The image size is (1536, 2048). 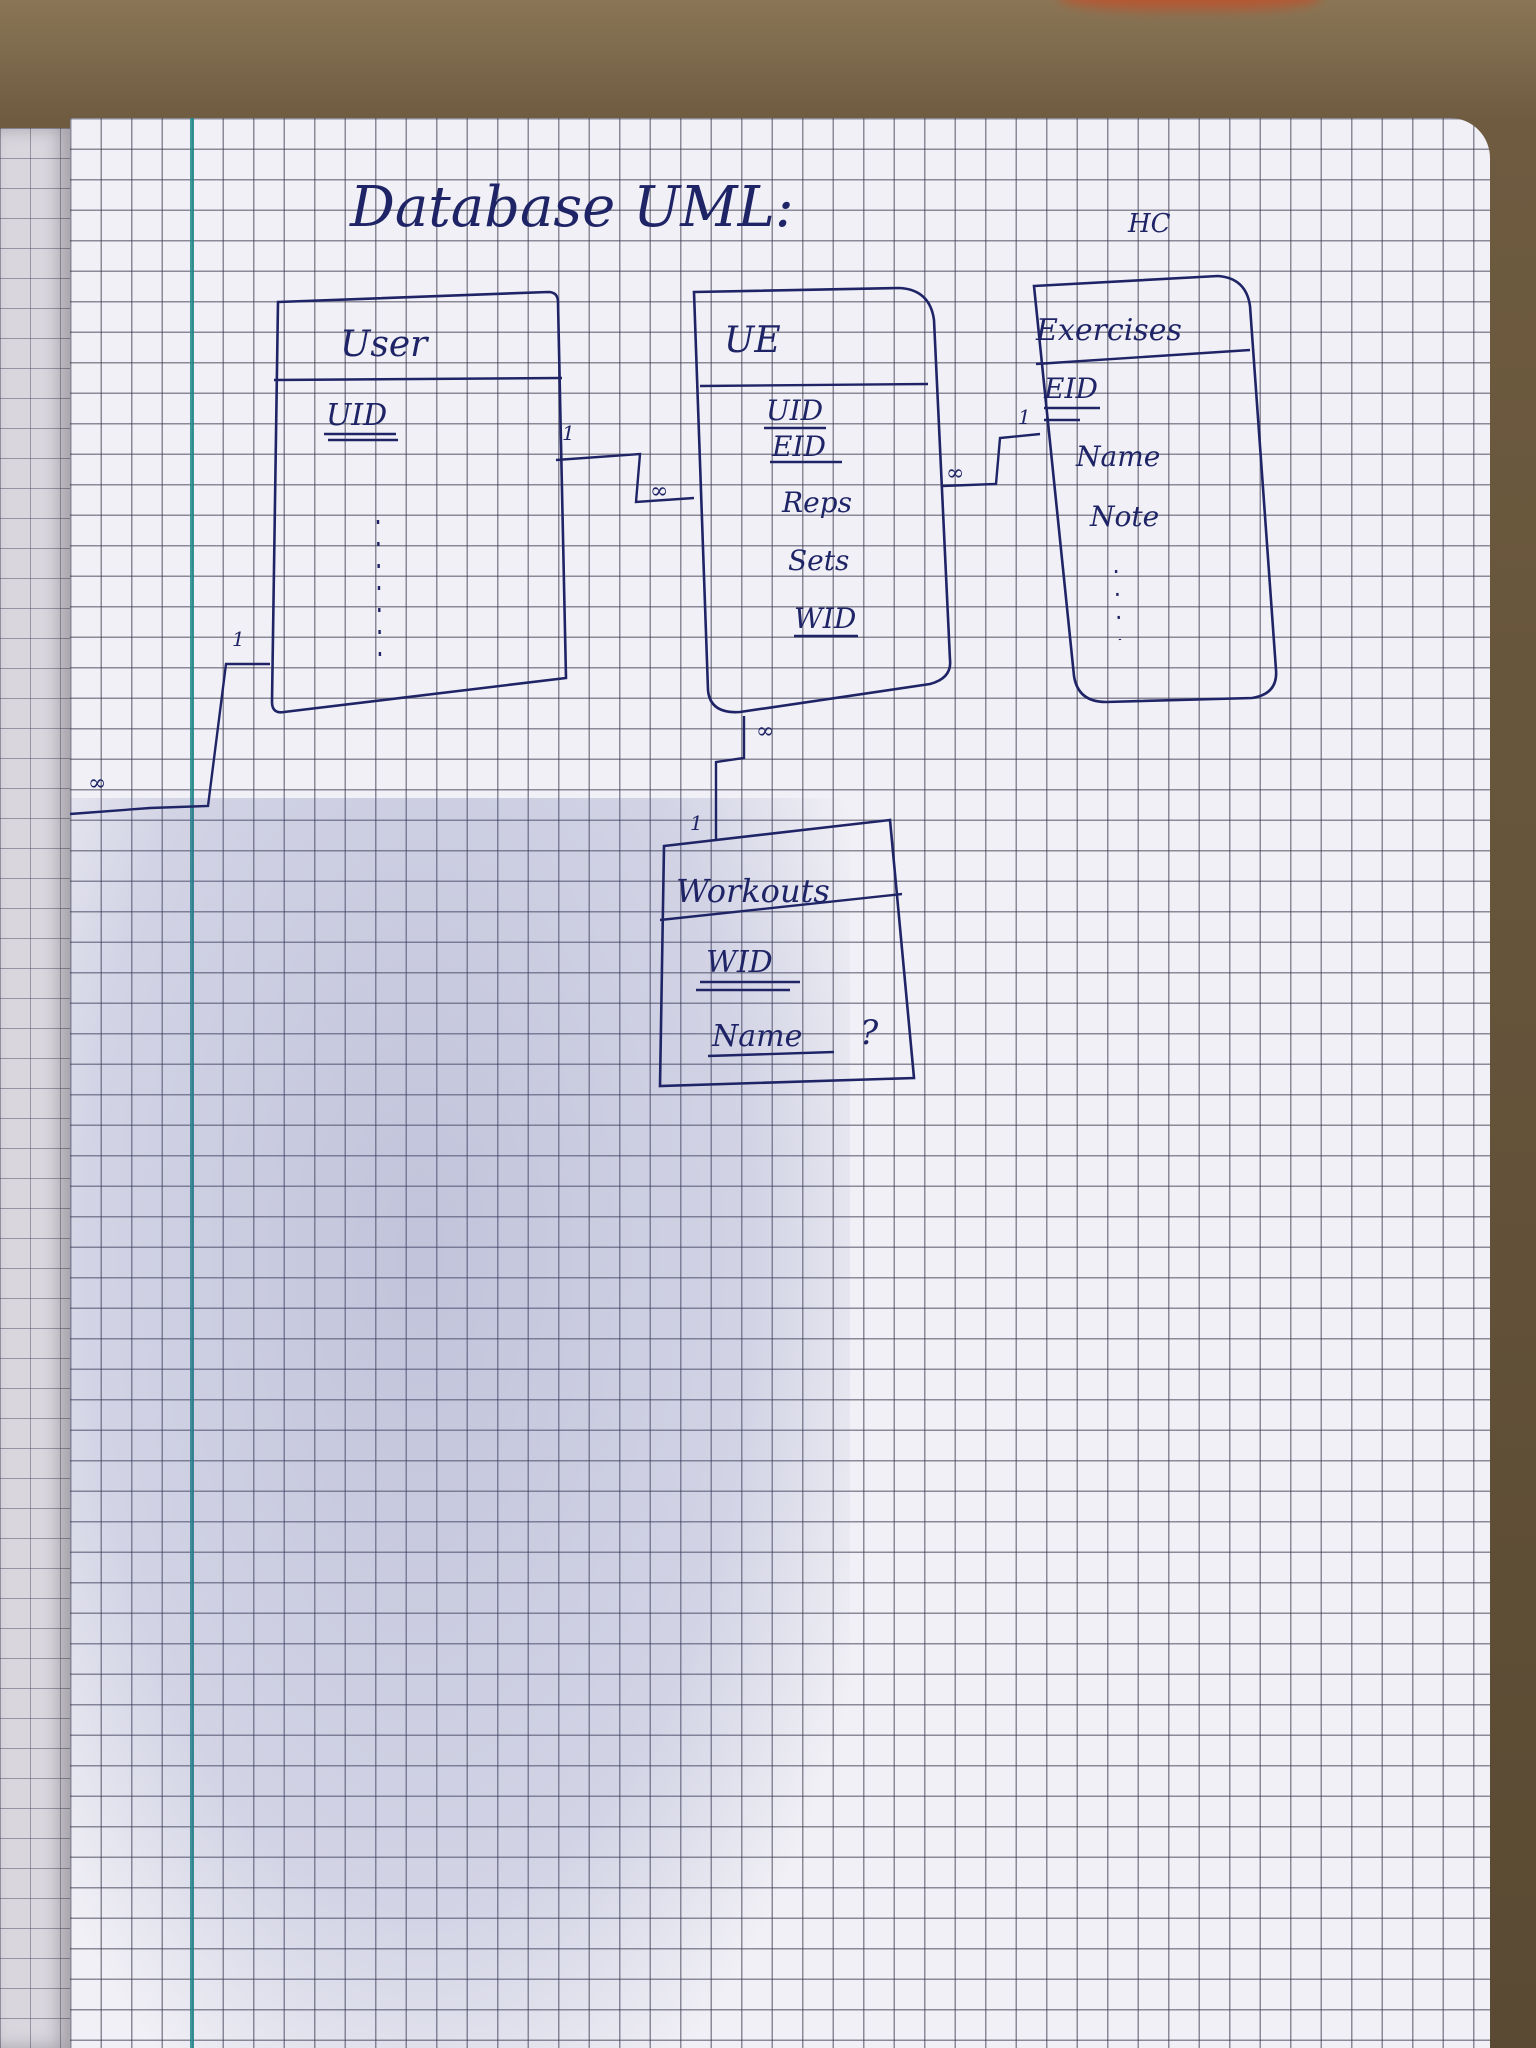 I want to click on entity-workouts: Workouts WID Name ?, so click(x=787, y=953).